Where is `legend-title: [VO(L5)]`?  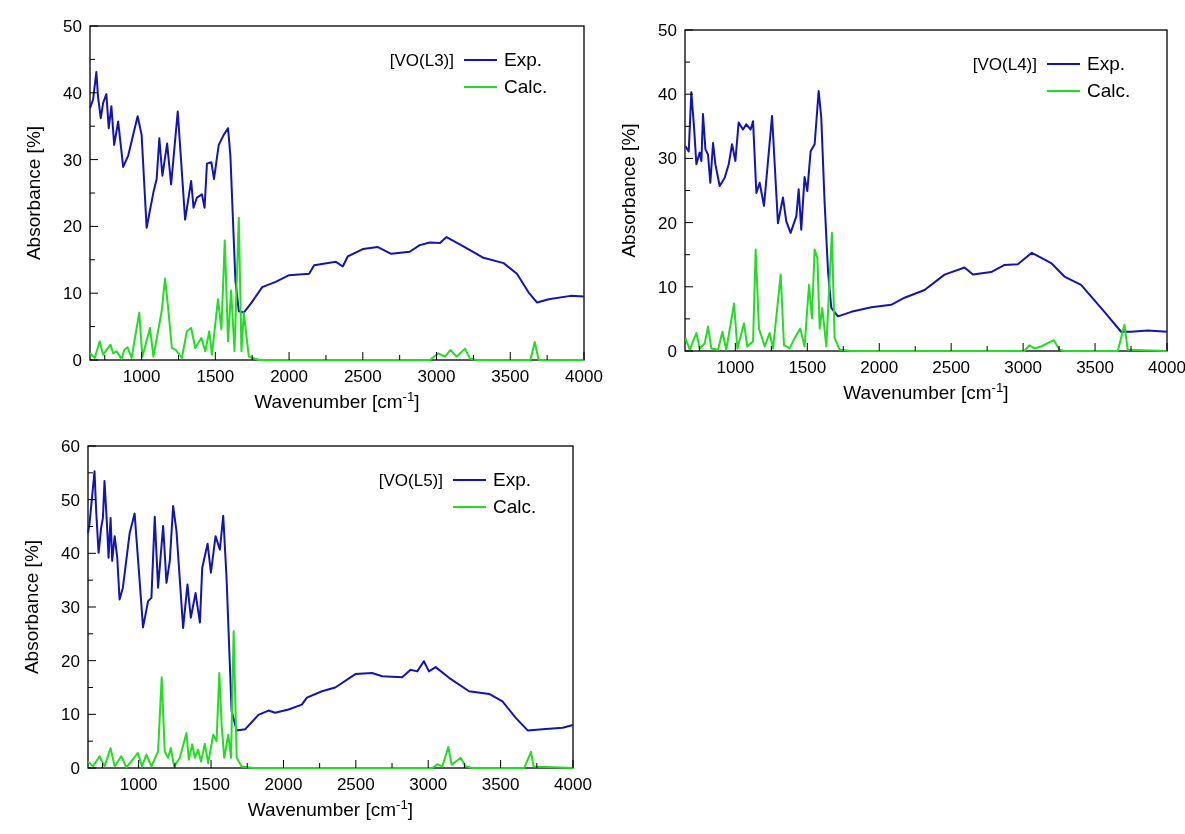
legend-title: [VO(L5)] is located at coordinates (410, 480).